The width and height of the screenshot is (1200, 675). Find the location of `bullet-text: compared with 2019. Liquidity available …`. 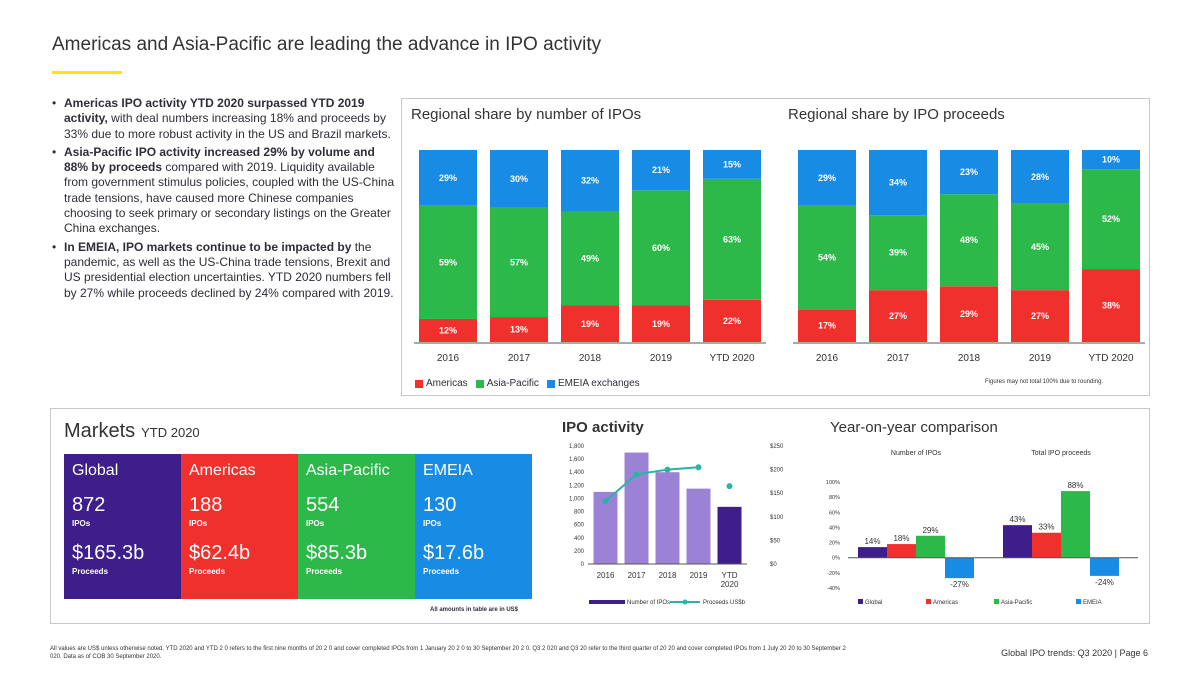

bullet-text: compared with 2019. Liquidity available … is located at coordinates (229, 198).